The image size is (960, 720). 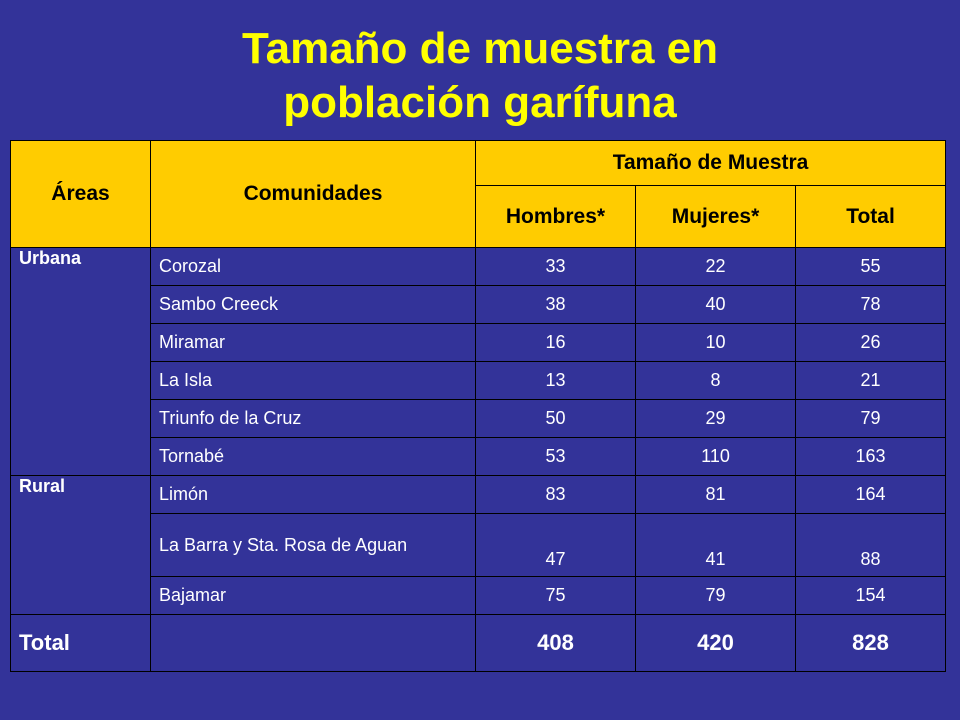 I want to click on hombres-cell: 47, so click(x=555, y=545).